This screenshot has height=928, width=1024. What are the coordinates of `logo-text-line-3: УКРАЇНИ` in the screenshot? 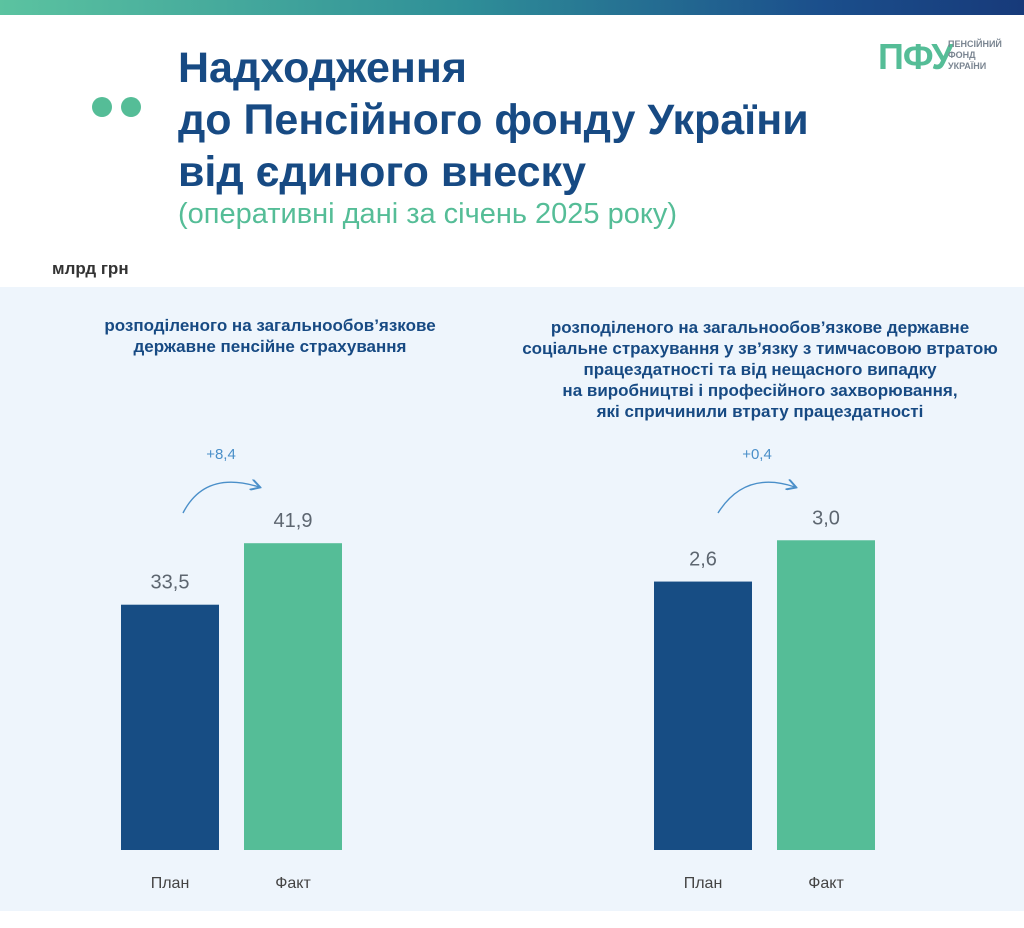 It's located at (967, 66).